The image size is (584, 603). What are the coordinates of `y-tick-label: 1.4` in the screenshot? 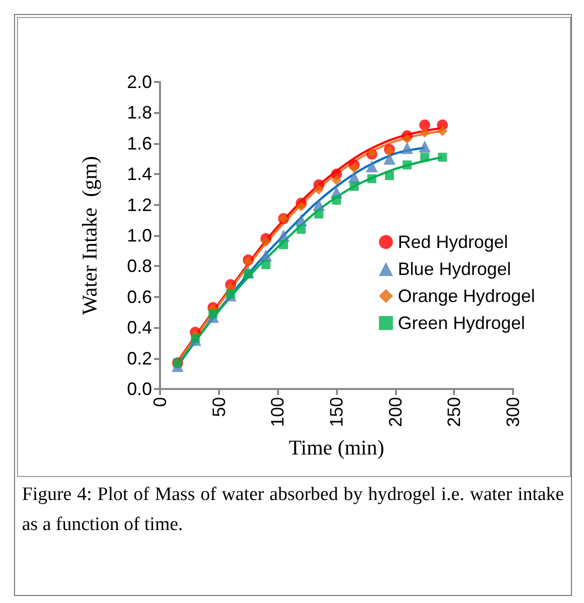 It's located at (139, 174).